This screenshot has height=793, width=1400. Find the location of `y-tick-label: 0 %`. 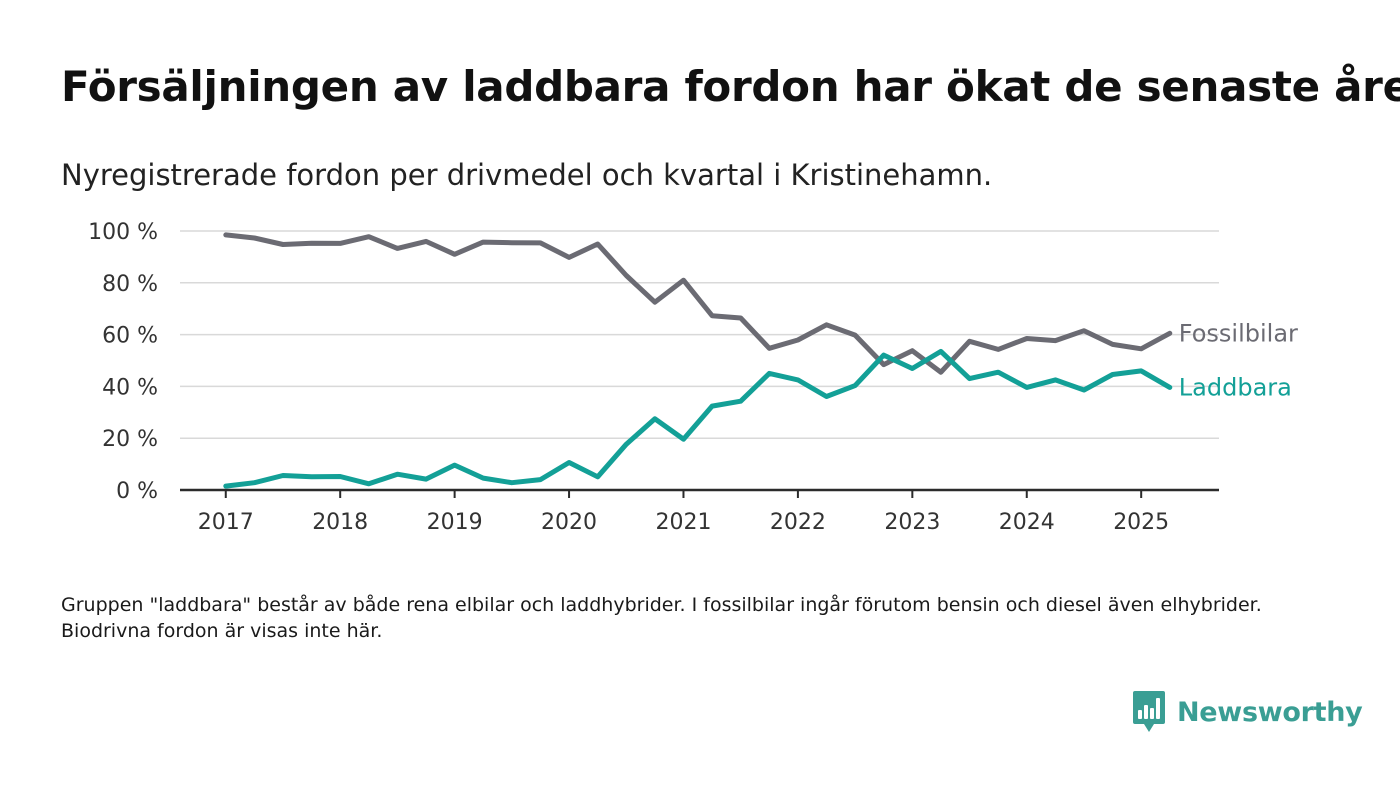

y-tick-label: 0 % is located at coordinates (137, 491).